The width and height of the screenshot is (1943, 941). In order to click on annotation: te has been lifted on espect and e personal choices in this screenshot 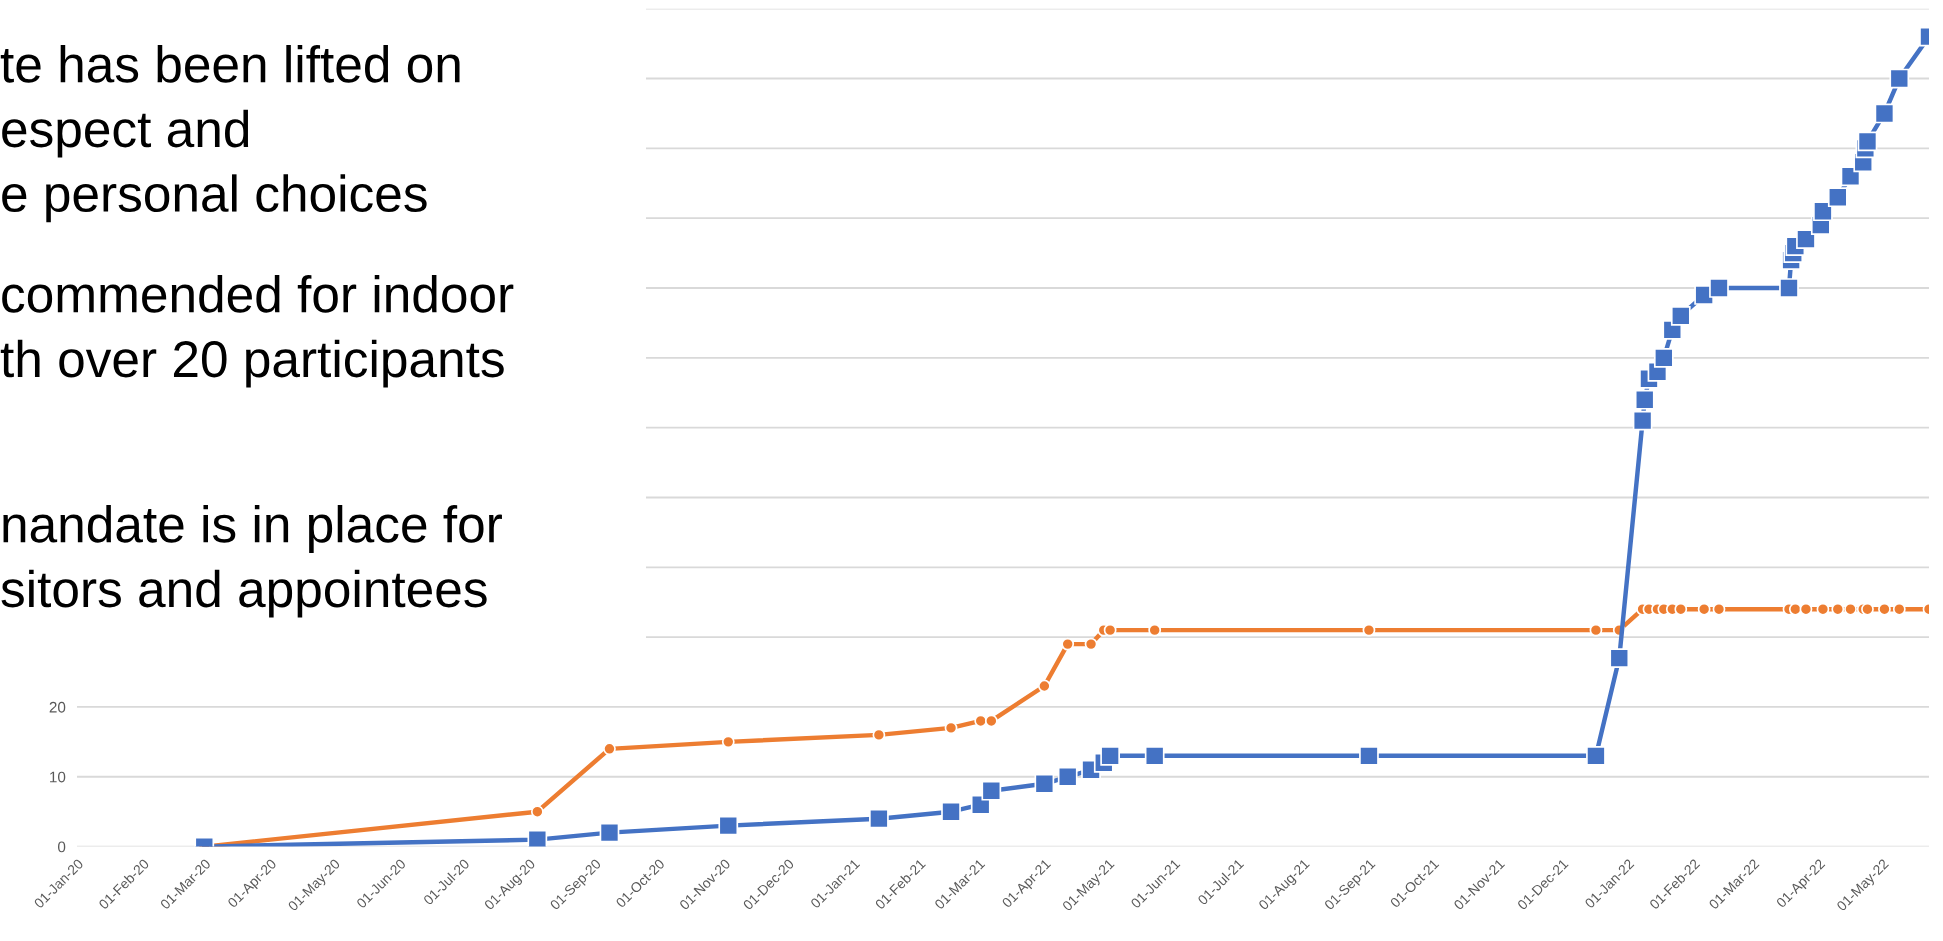, I will do `click(230, 134)`.